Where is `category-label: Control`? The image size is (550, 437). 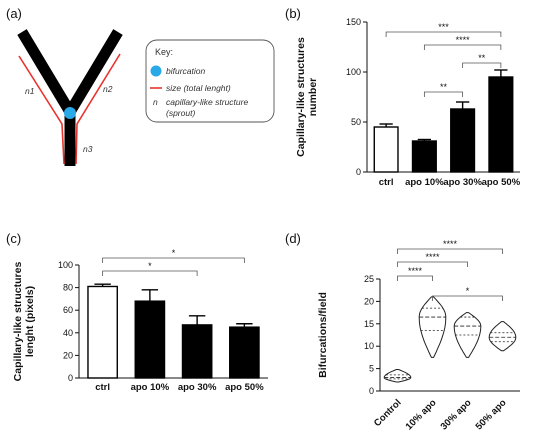 category-label: Control is located at coordinates (388, 413).